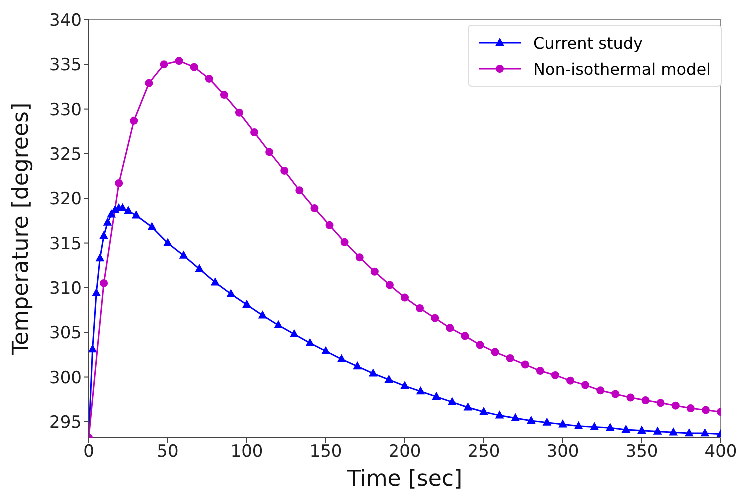 Image resolution: width=740 pixels, height=496 pixels. What do you see at coordinates (21, 229) in the screenshot?
I see `y-axis-title: Temperature [degrees]` at bounding box center [21, 229].